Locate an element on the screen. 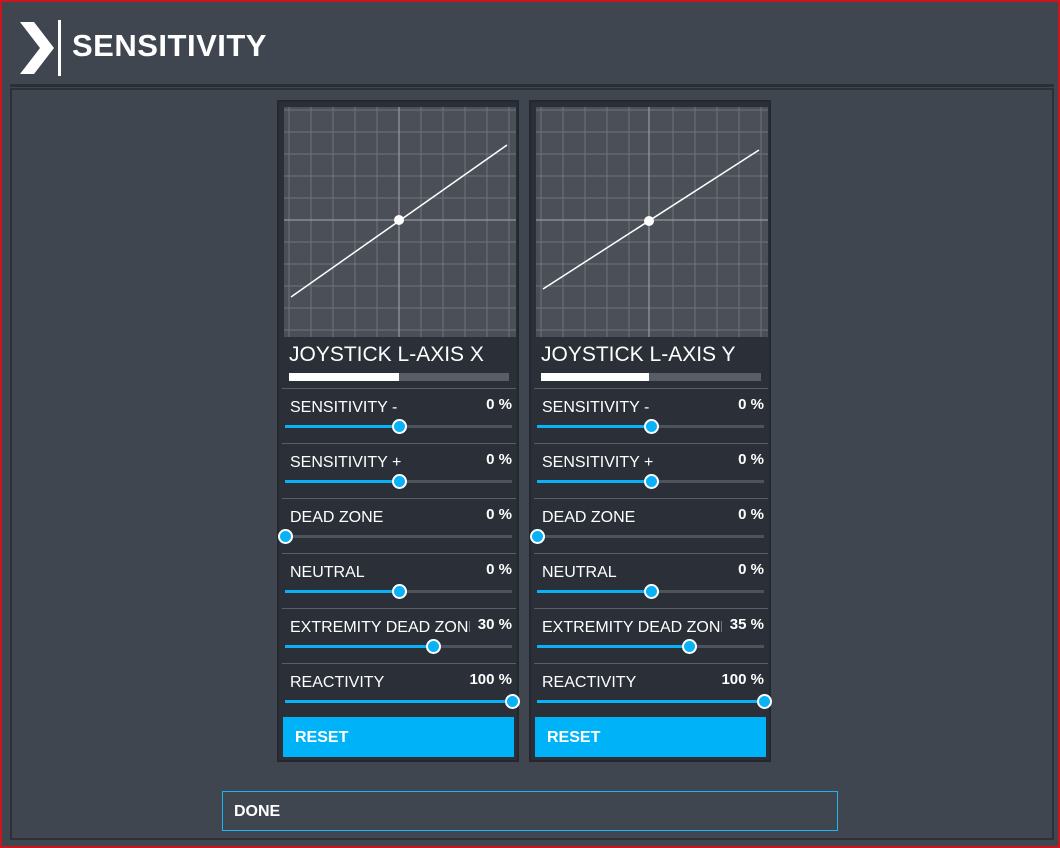 Image resolution: width=1060 pixels, height=848 pixels. setting-row-extremity-dead-zone: EXTREMITY DEAD ZONE 30 % is located at coordinates (399, 635).